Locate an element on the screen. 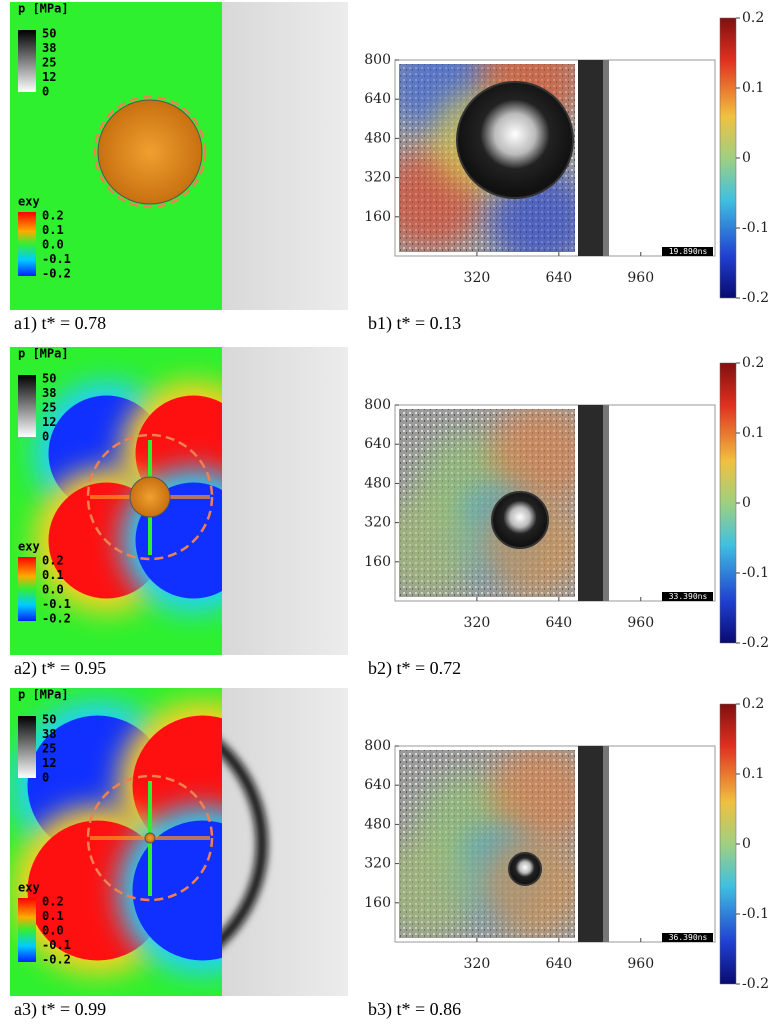 The image size is (772, 1025). caption: b3) t* = 0.86 is located at coordinates (414, 1009).